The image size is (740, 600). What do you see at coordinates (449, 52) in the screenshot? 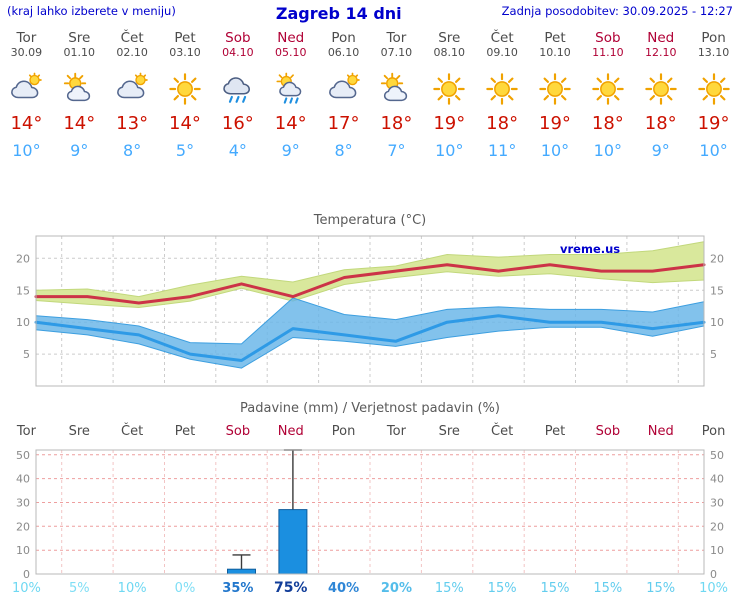
I see `day-date: 08.10` at bounding box center [449, 52].